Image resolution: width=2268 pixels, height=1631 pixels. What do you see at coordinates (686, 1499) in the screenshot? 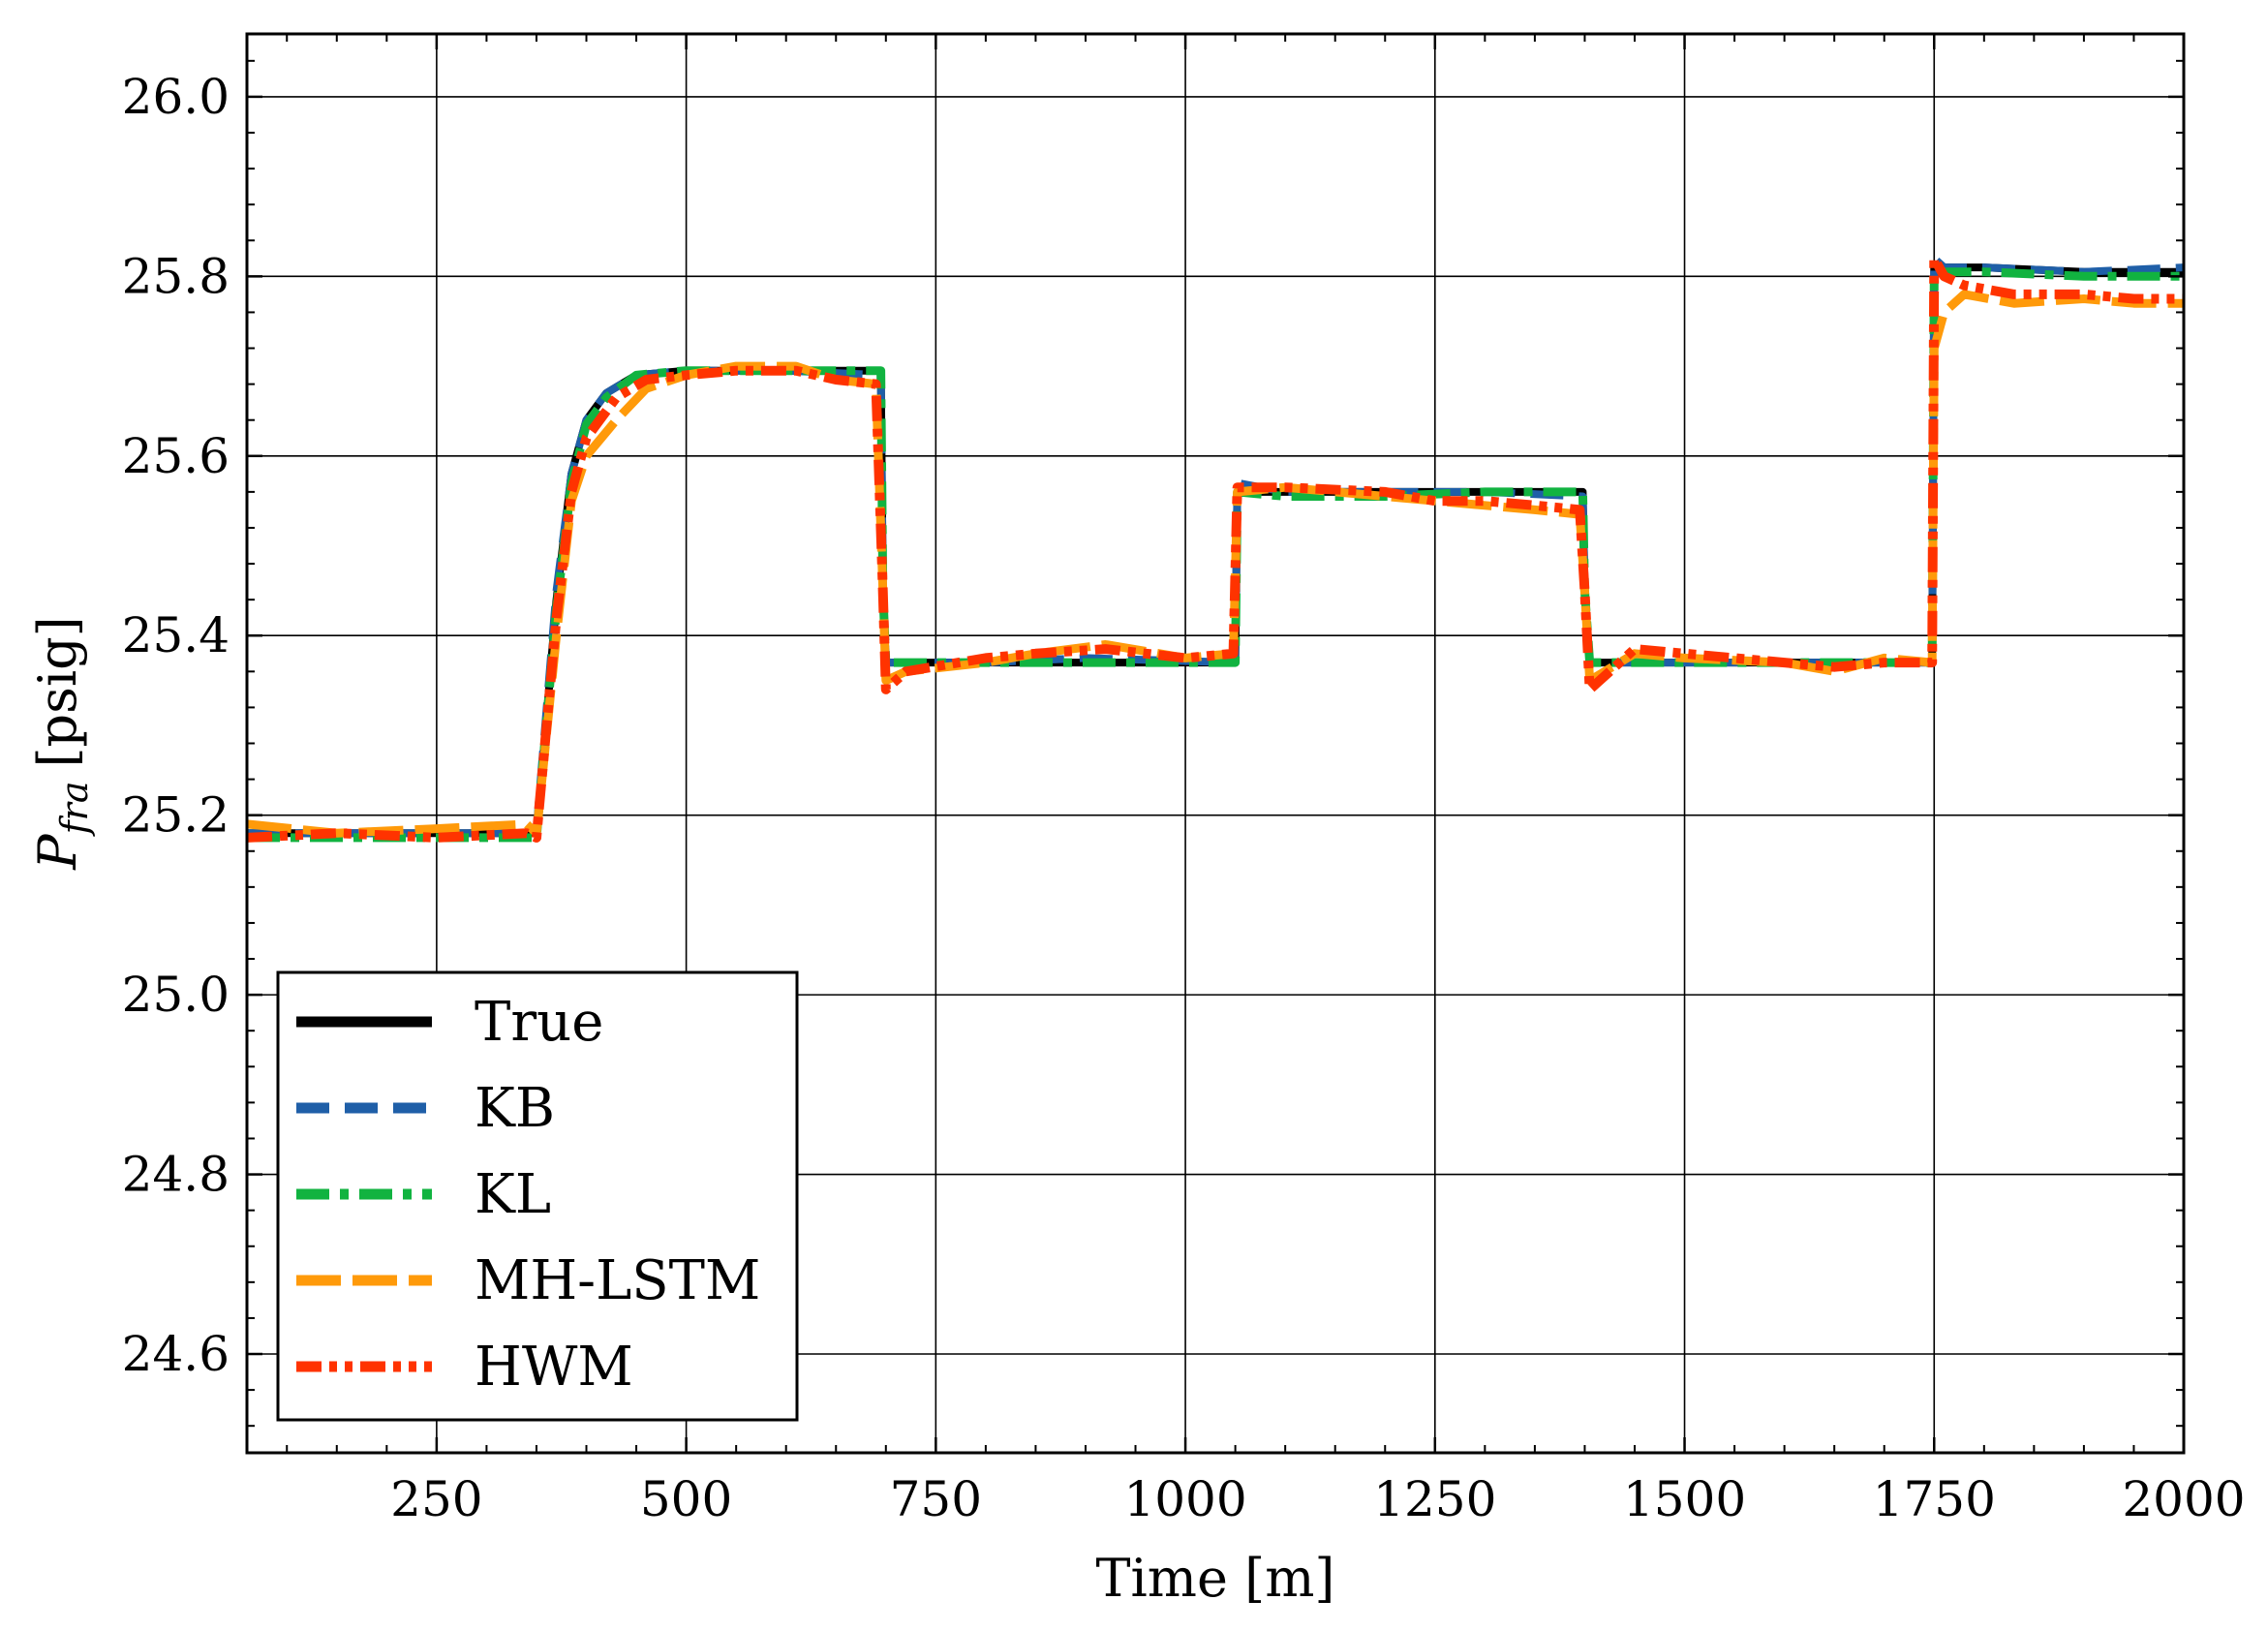
I see `x-tick-label: 500` at bounding box center [686, 1499].